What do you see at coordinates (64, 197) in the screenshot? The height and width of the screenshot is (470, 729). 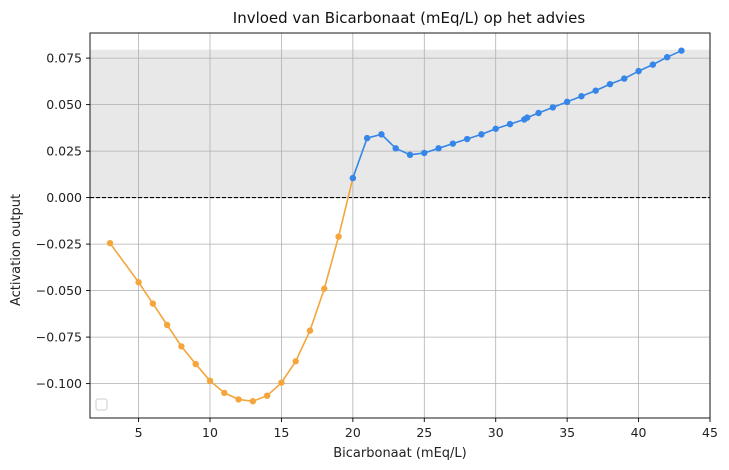 I see `y-tick-label-4: 0.000` at bounding box center [64, 197].